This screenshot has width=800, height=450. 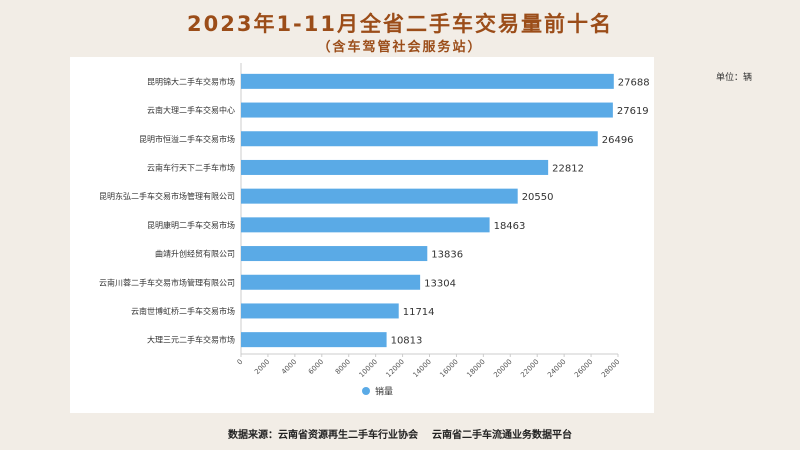 I want to click on data-label: 22812, so click(x=568, y=168).